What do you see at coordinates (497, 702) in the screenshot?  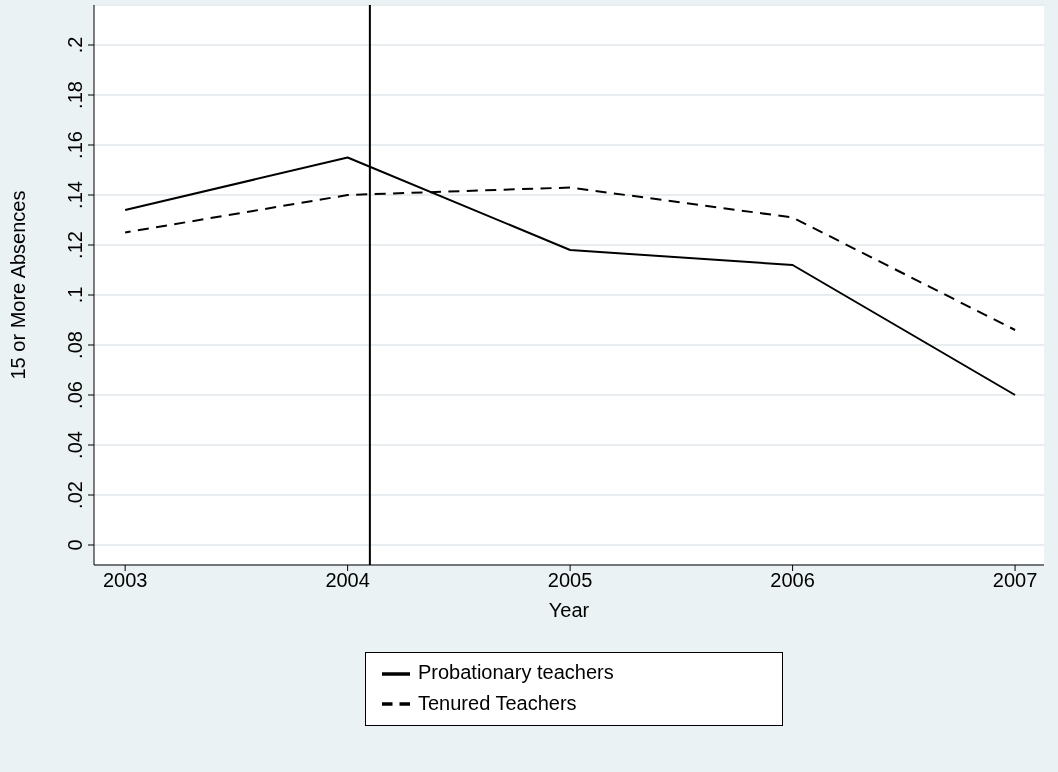 I see `legend-label: Tenured Teachers` at bounding box center [497, 702].